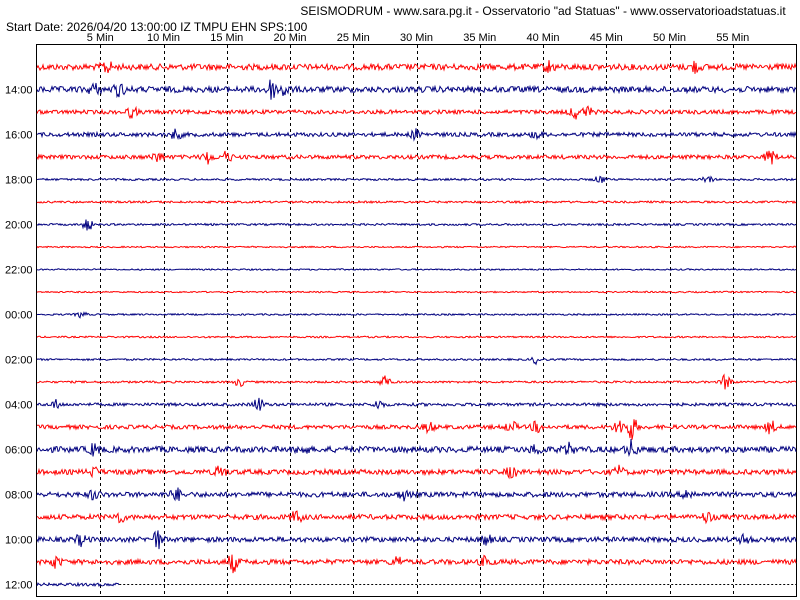 Image resolution: width=800 pixels, height=600 pixels. I want to click on x-tick-label: 5 Min, so click(100, 38).